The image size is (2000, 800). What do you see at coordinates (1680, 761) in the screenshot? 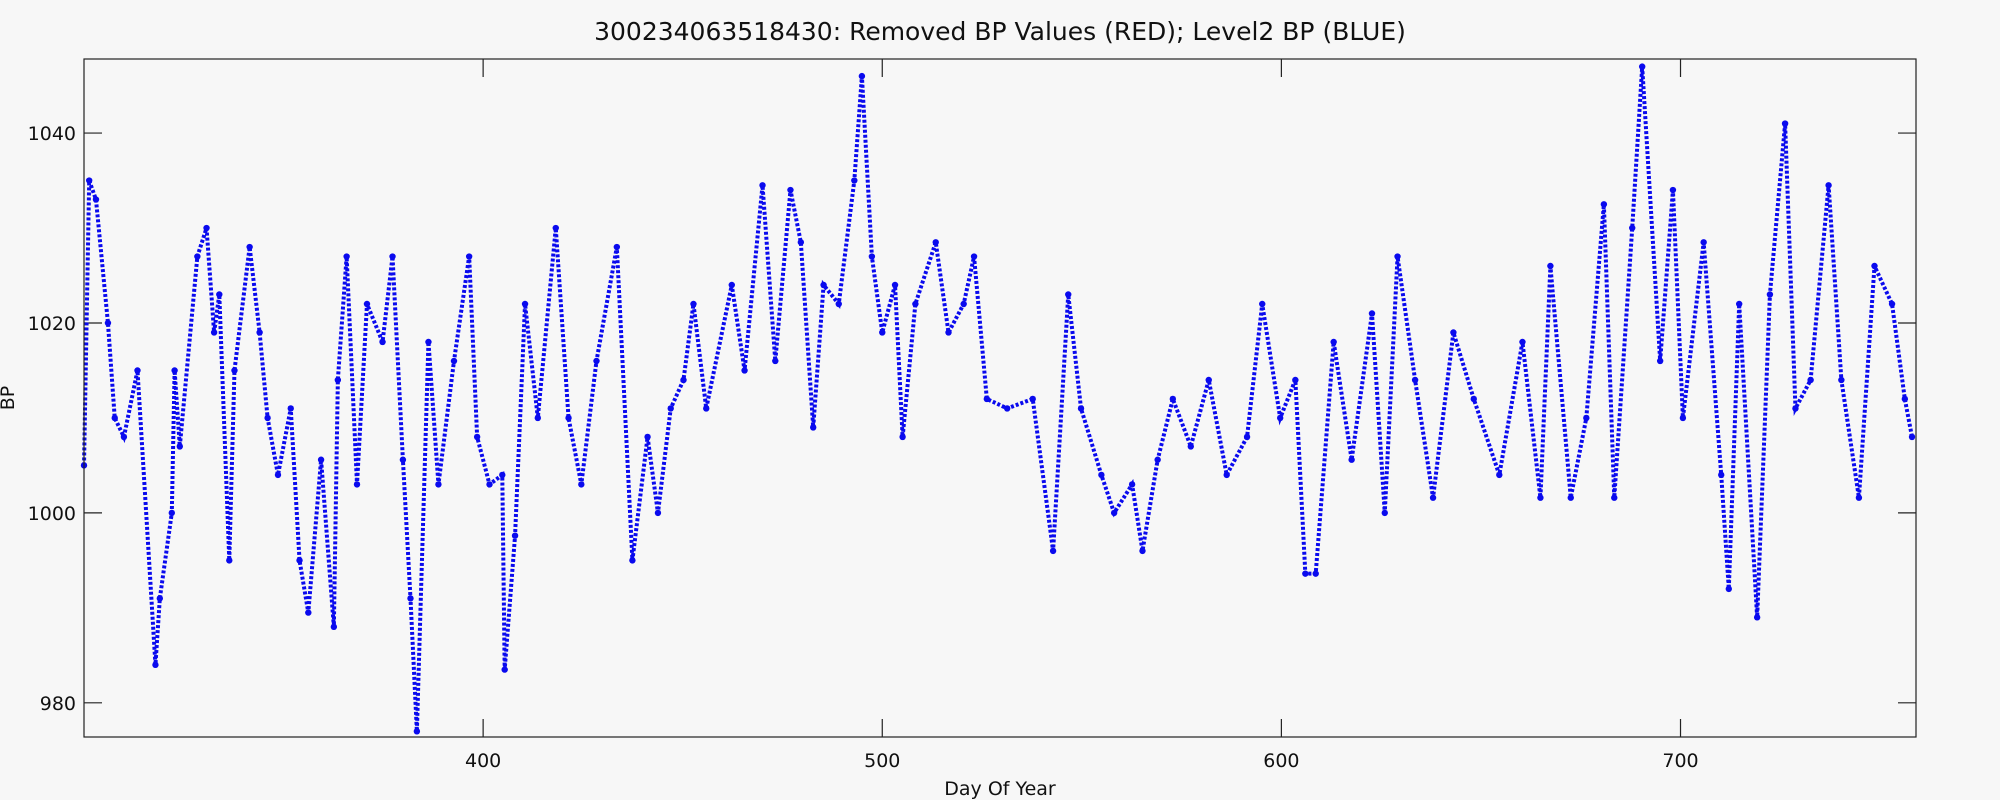
I see `x-tick-label: 700` at bounding box center [1680, 761].